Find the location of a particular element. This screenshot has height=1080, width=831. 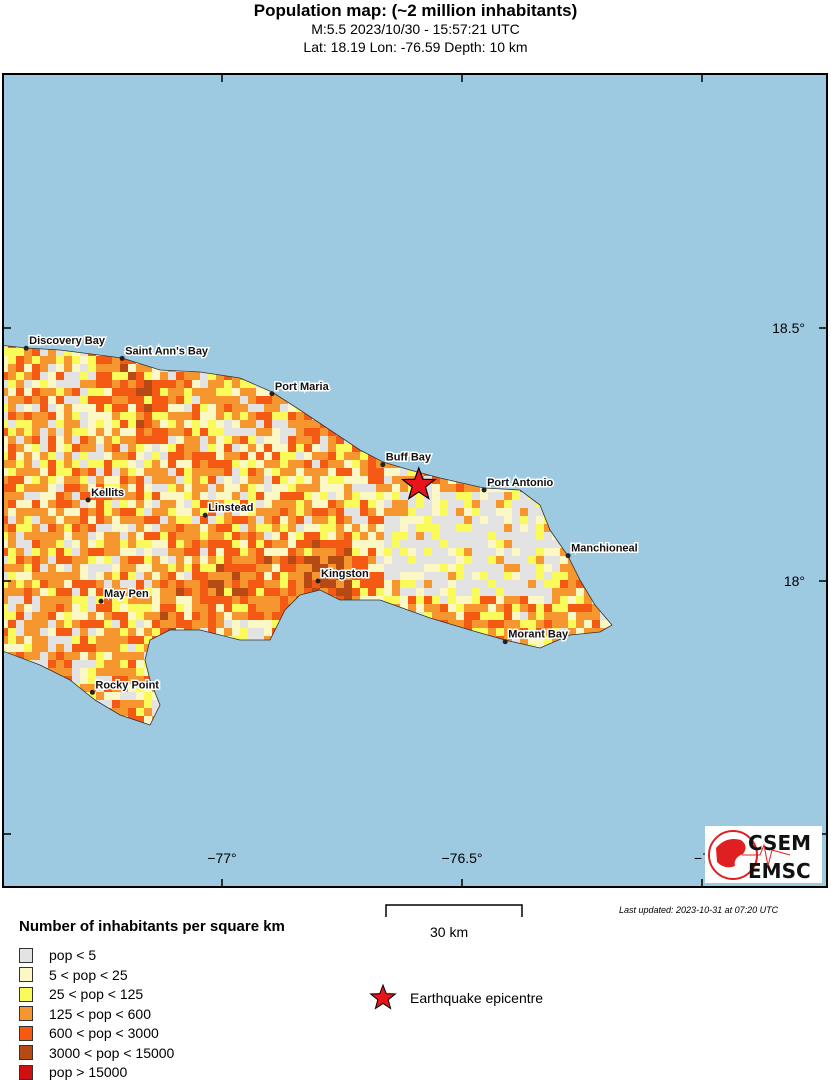

city-marker is located at coordinates (88, 500).